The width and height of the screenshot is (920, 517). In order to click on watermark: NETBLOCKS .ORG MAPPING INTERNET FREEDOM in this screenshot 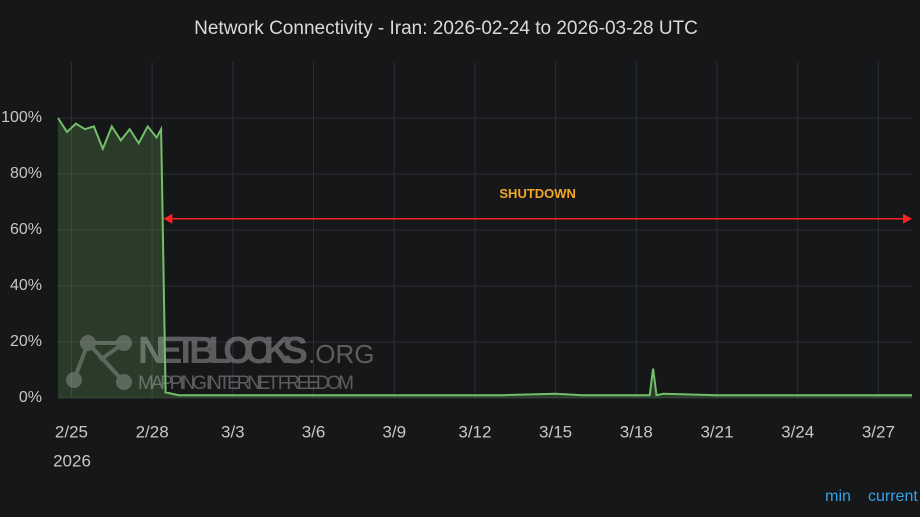, I will do `click(220, 362)`.